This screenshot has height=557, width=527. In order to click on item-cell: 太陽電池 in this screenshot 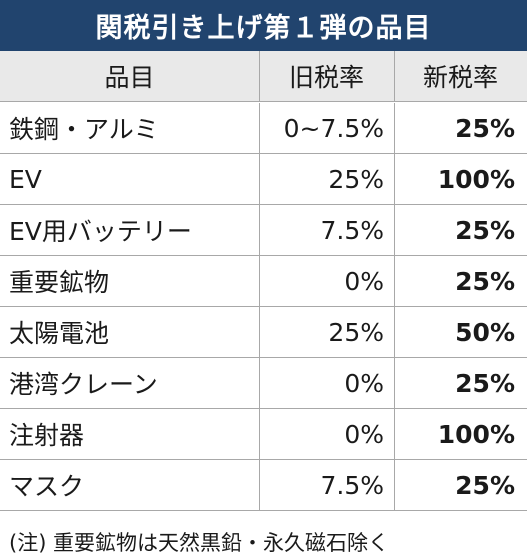, I will do `click(59, 333)`.